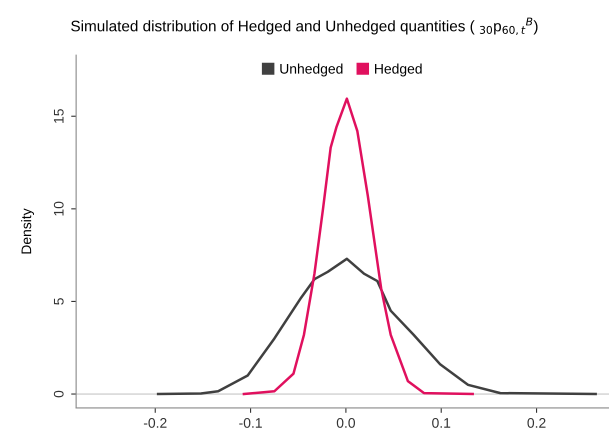  Describe the element at coordinates (311, 70) in the screenshot. I see `legend-label: Unhedged` at that location.